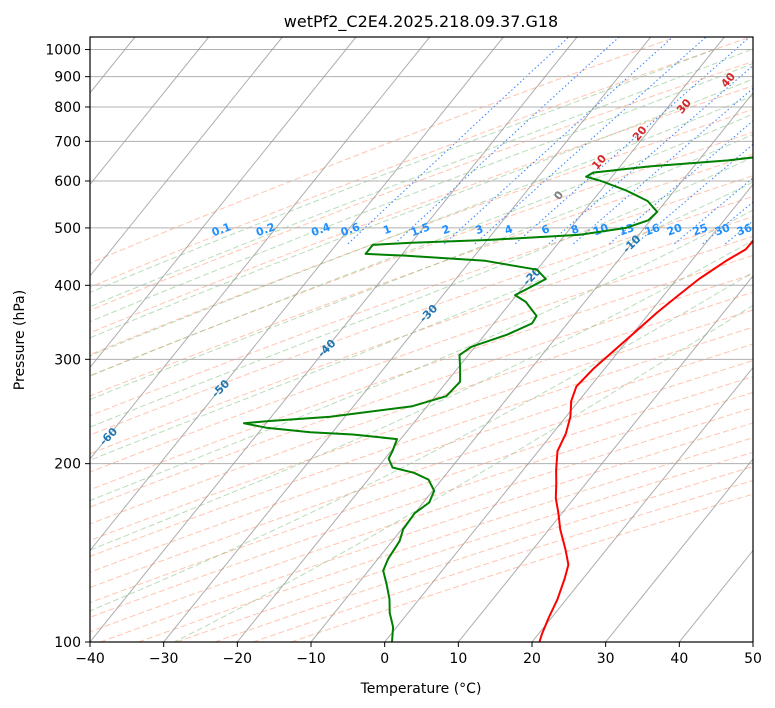 This screenshot has width=775, height=708. Describe the element at coordinates (600, 230) in the screenshot. I see `mixing-ratio-label: 10` at that location.